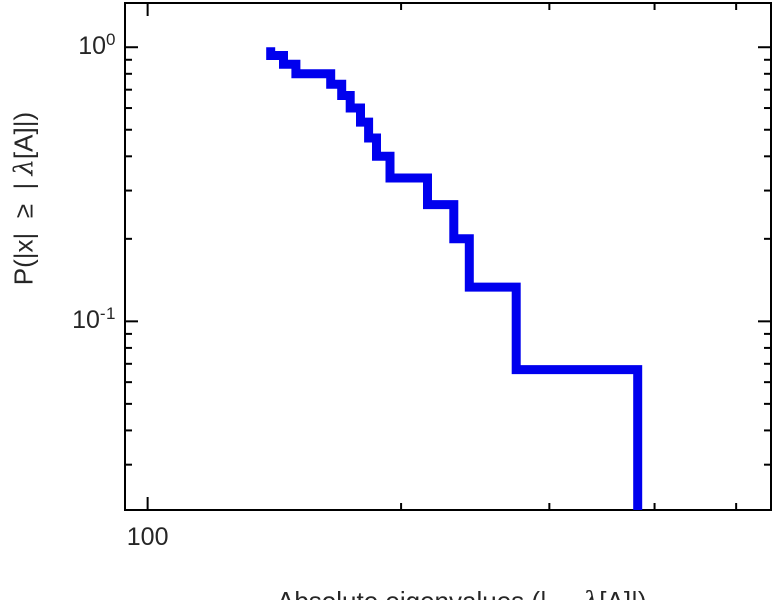  I want to click on x-title-text-pre: Absolute eigenvalues (|, so click(412, 593).